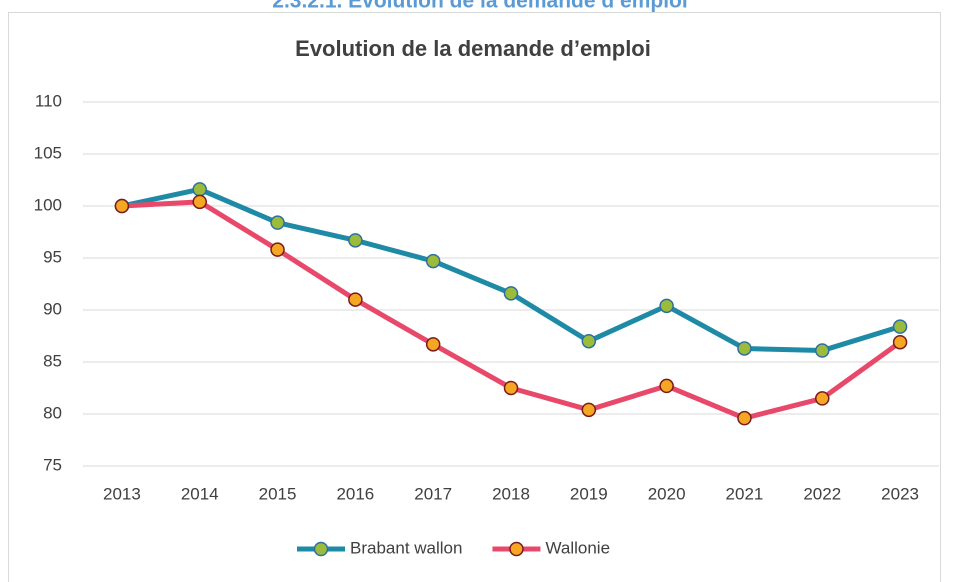  I want to click on x-tick-label: 2017, so click(433, 493).